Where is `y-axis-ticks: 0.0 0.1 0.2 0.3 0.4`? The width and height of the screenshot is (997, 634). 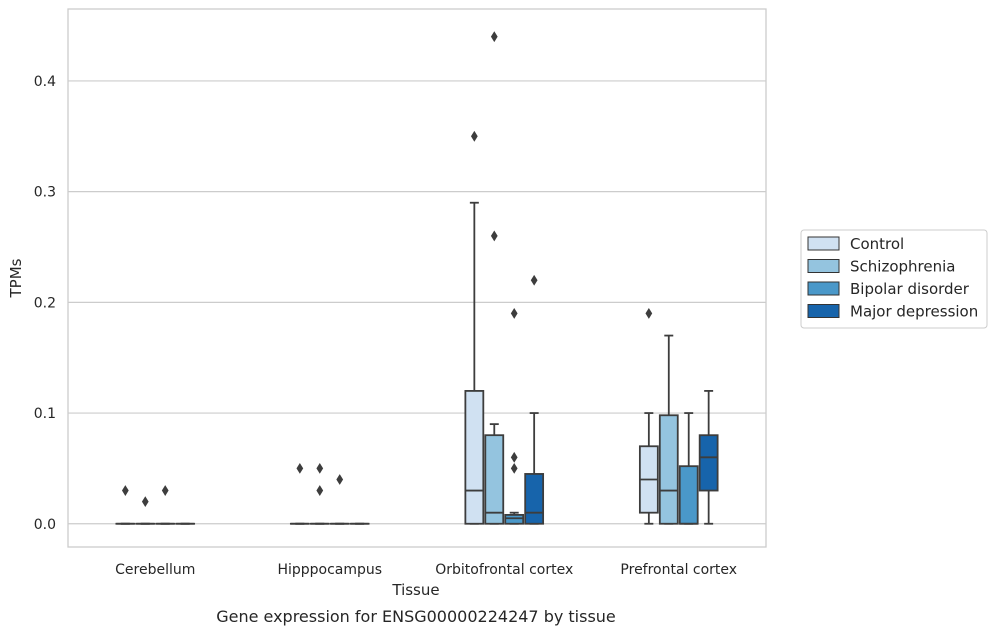
y-axis-ticks: 0.0 0.1 0.2 0.3 0.4 is located at coordinates (45, 303).